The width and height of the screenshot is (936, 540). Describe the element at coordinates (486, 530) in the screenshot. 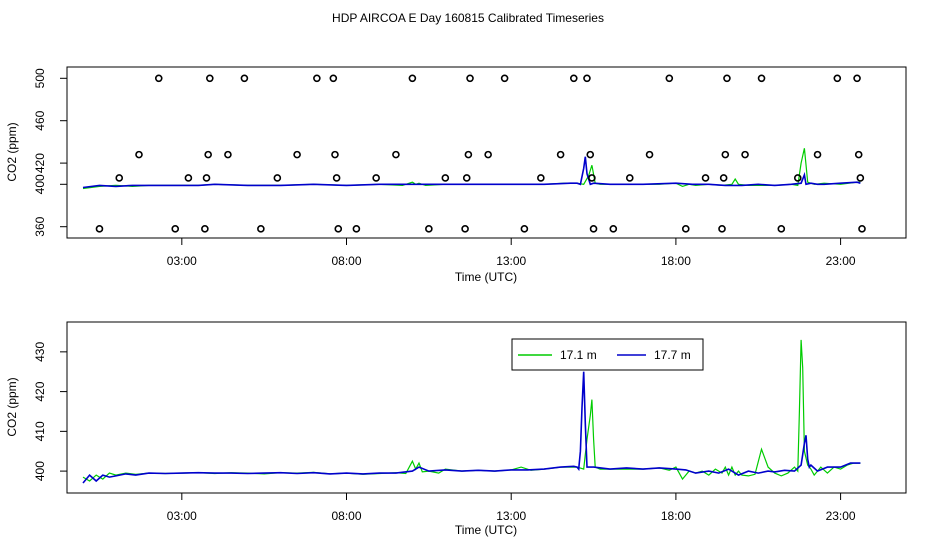

I see `bottom-x-axis-label: Time (UTC)` at that location.